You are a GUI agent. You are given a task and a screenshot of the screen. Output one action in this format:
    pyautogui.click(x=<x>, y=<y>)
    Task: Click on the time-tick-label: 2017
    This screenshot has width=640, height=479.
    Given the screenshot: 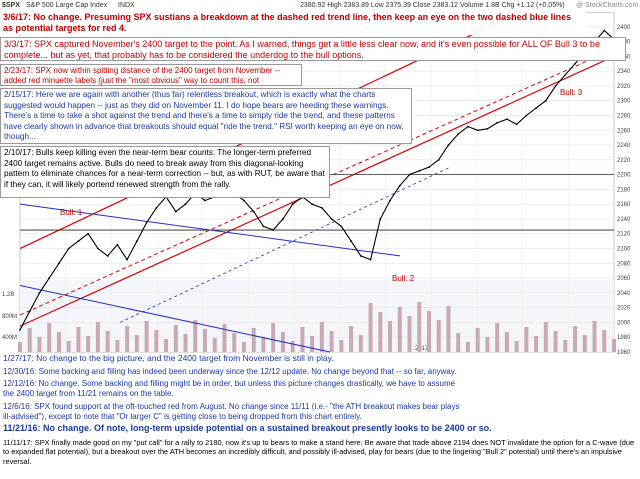 What is the action you would take?
    pyautogui.click(x=422, y=349)
    